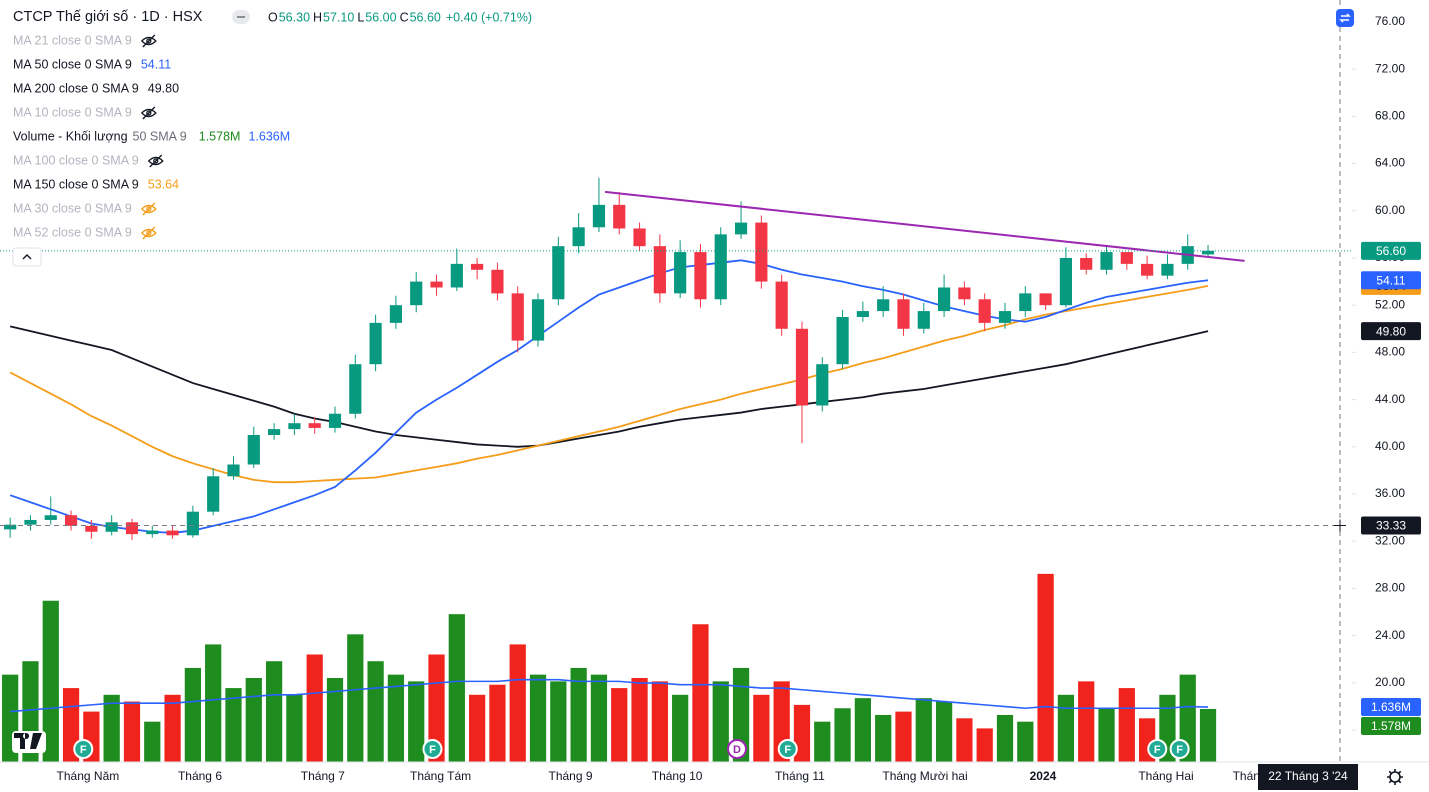 This screenshot has height=792, width=1429. Describe the element at coordinates (200, 776) in the screenshot. I see `x-tick-label: Tháng 6` at that location.